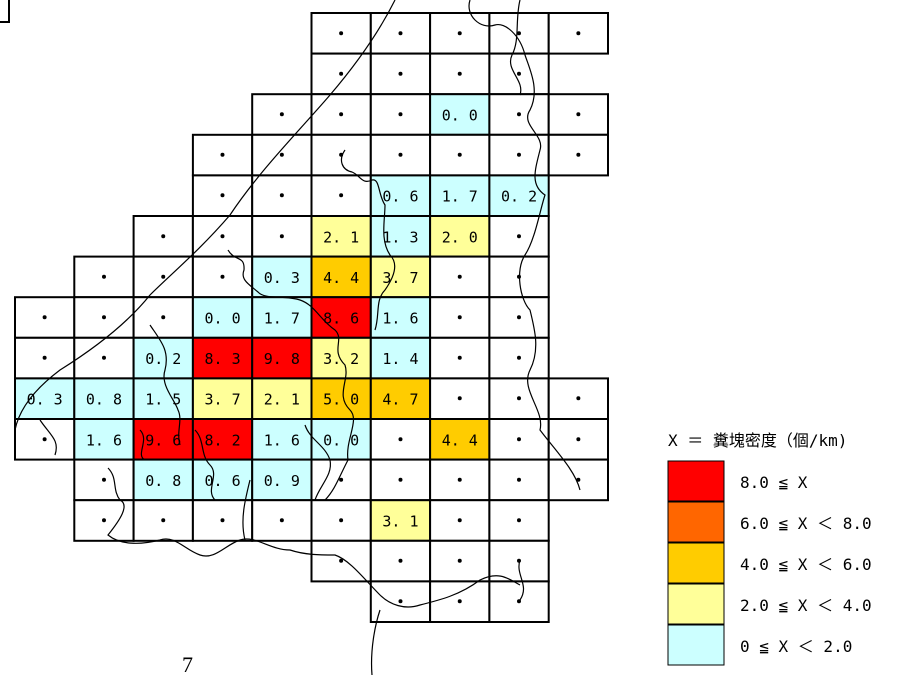 This screenshot has height=675, width=923. Describe the element at coordinates (222, 440) in the screenshot. I see `cell-value: 8. 2` at that location.